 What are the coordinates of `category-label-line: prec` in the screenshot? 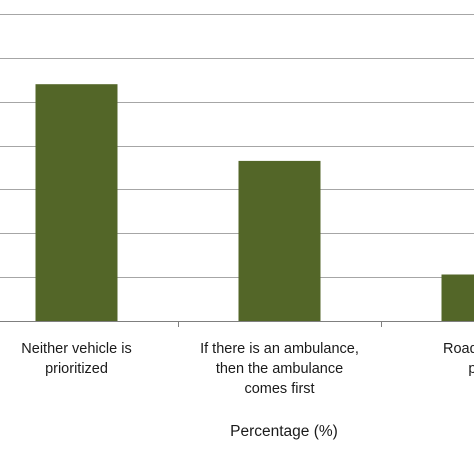 It's located at (471, 369).